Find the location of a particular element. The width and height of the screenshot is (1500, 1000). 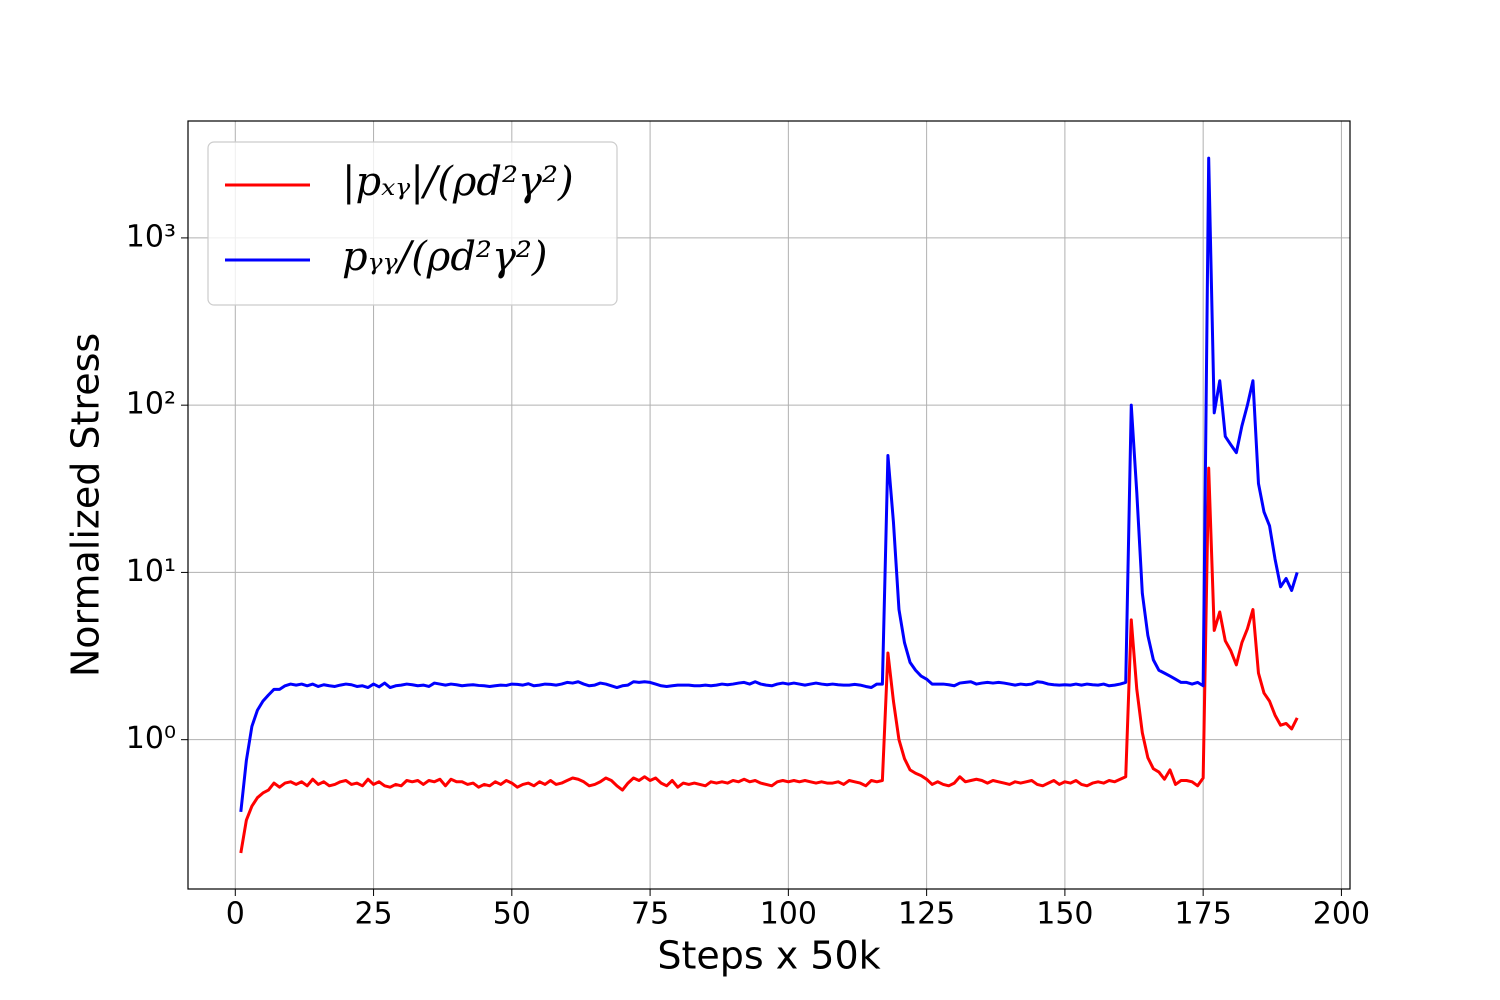

y-tick-label: 10¹ is located at coordinates (151, 571).